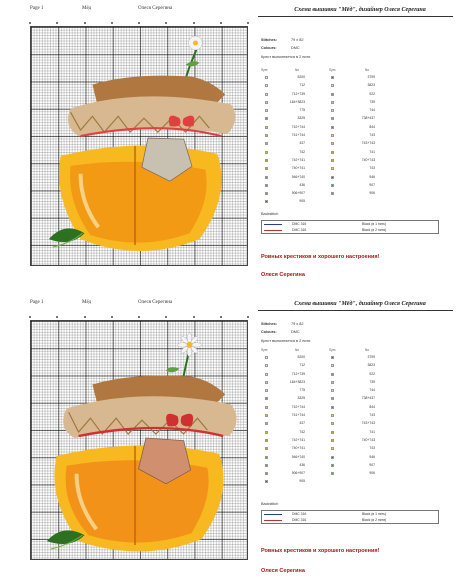 This screenshot has width=460, height=587. Describe the element at coordinates (302, 390) in the screenshot. I see `thread-number: 775` at that location.